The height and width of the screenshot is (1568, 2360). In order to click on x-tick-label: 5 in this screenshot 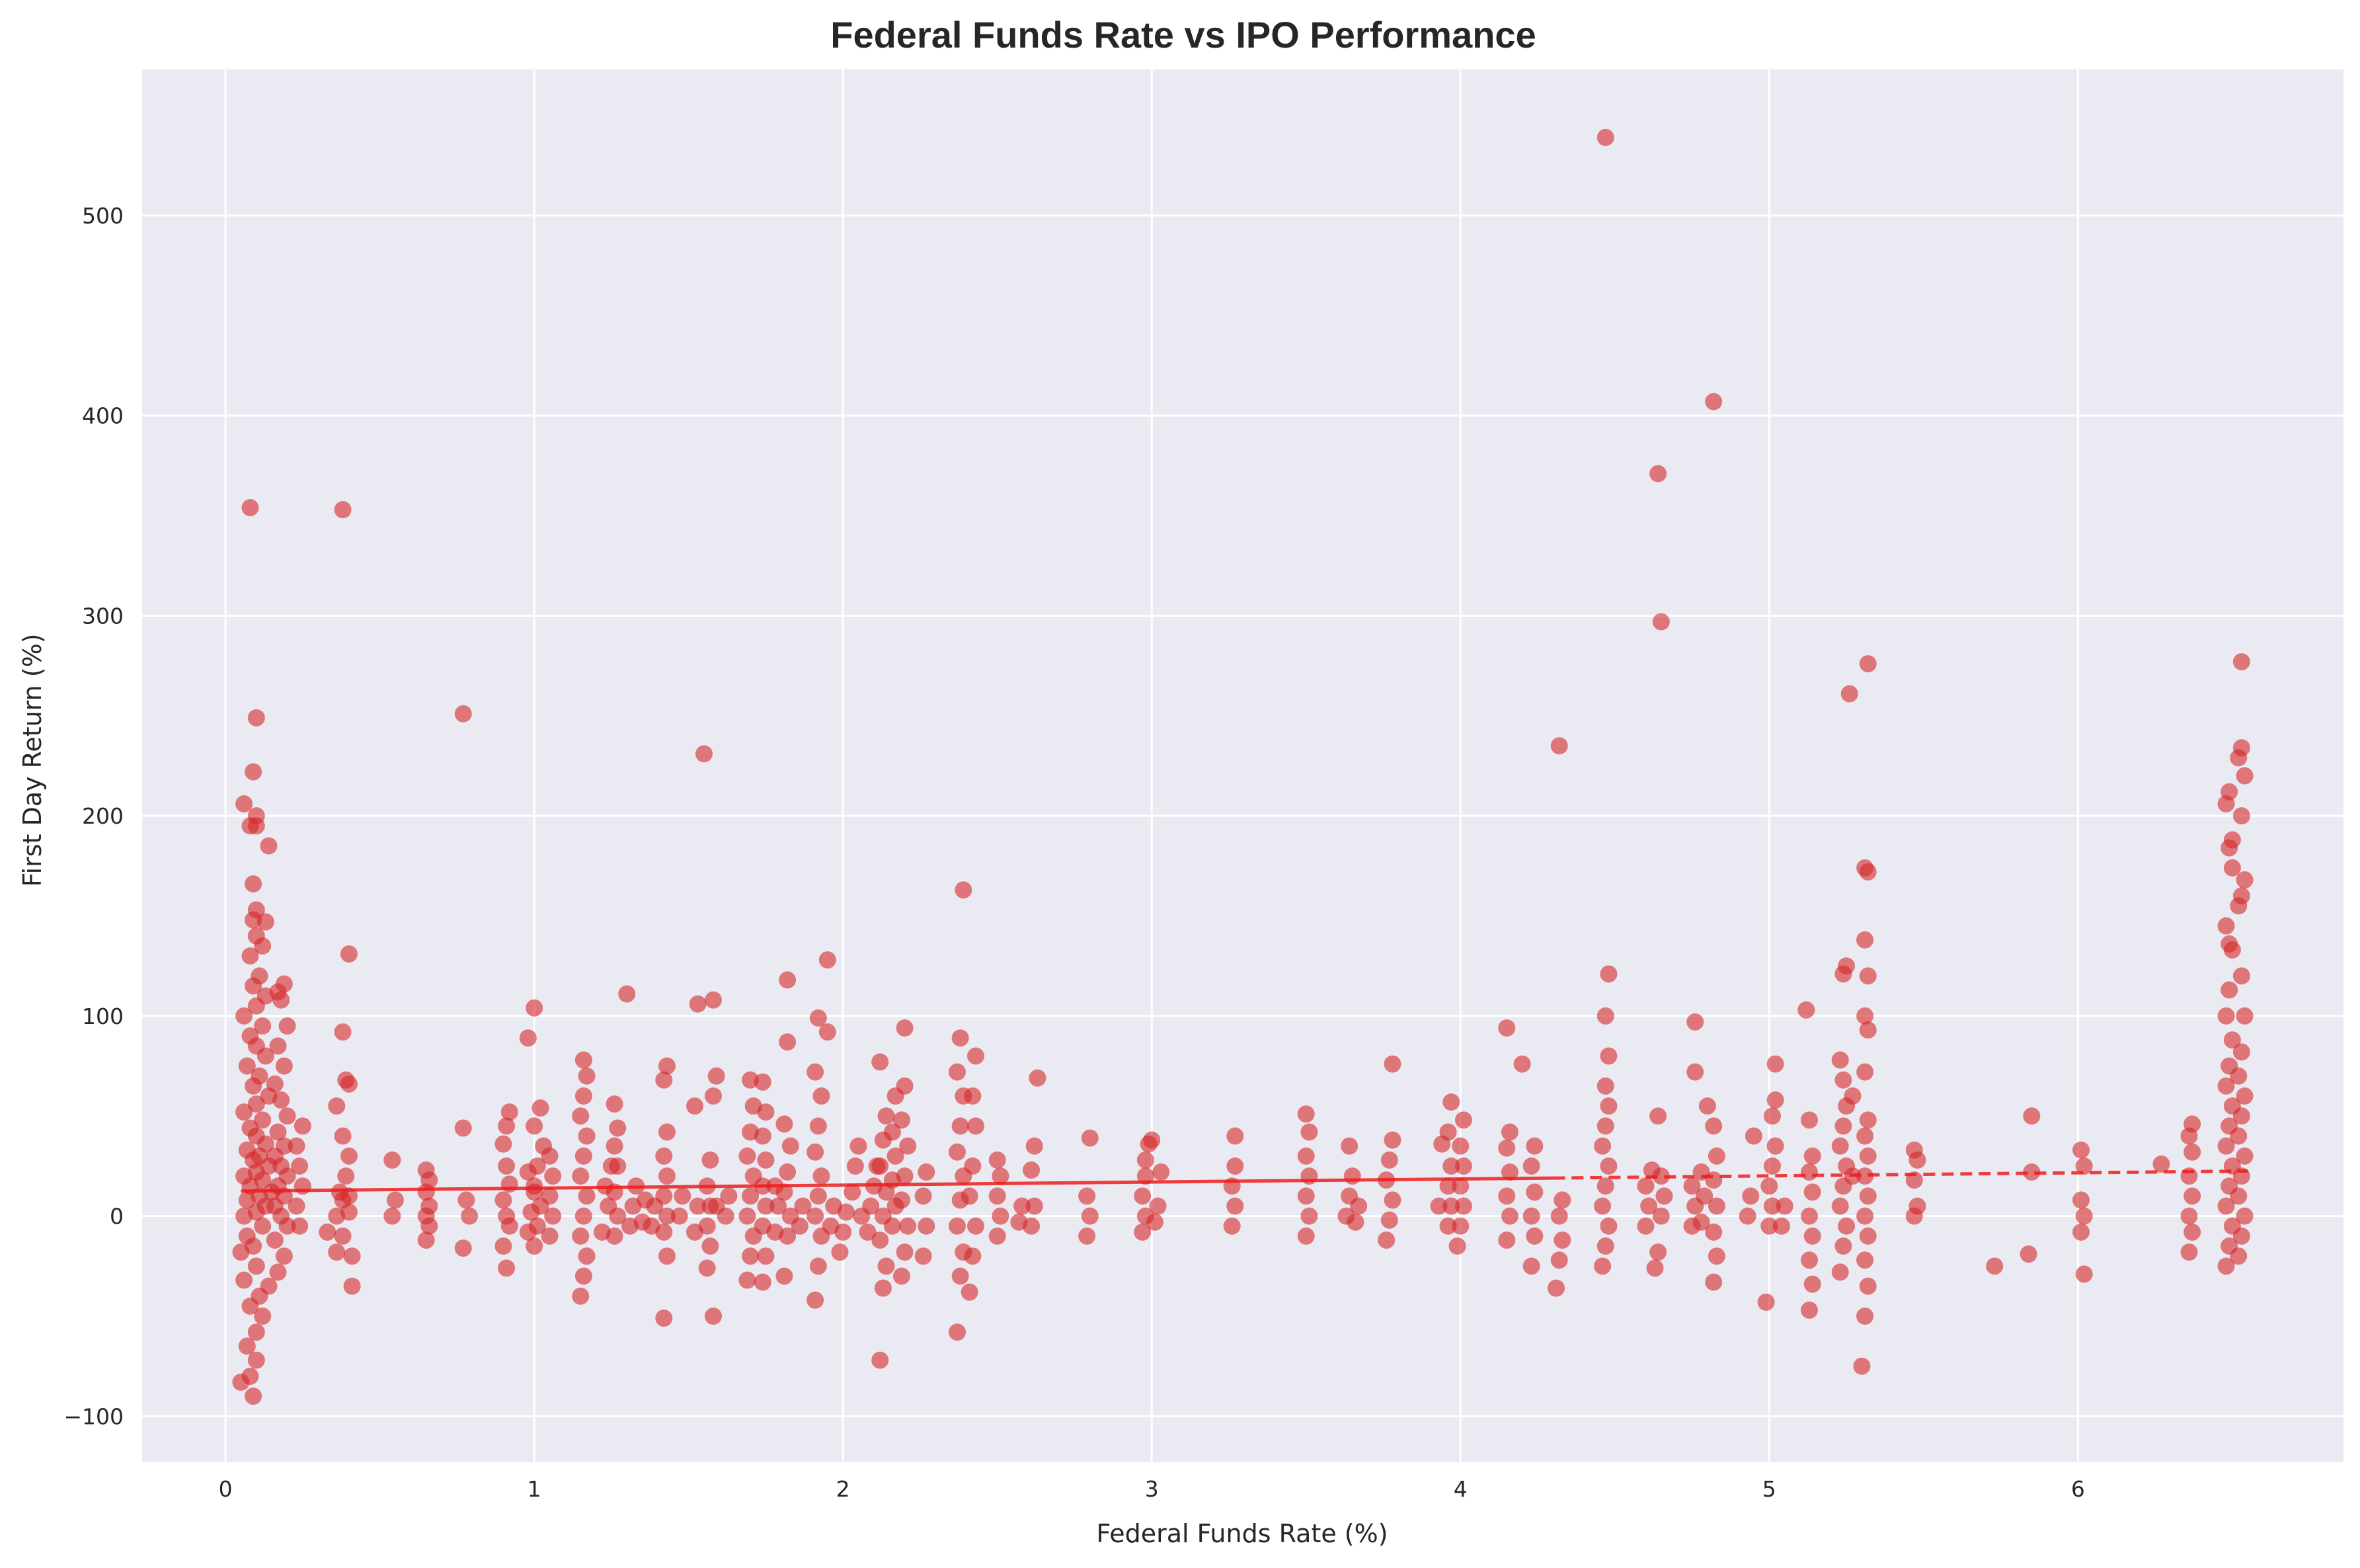, I will do `click(1769, 1489)`.